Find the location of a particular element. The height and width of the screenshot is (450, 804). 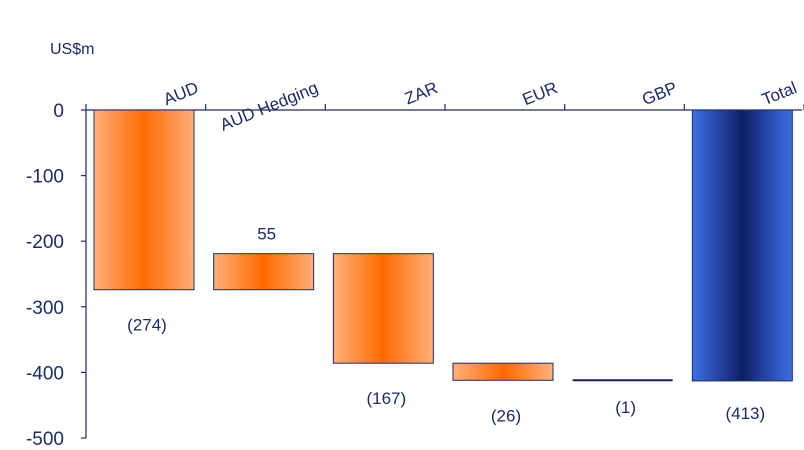

bar-zar is located at coordinates (383, 308).